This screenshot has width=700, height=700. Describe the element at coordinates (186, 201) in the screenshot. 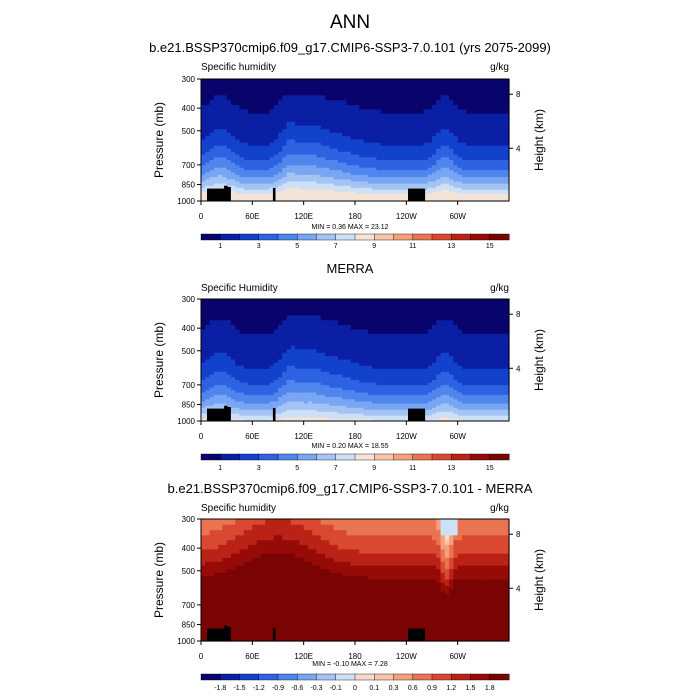

I see `y-tick-label: 1000` at that location.